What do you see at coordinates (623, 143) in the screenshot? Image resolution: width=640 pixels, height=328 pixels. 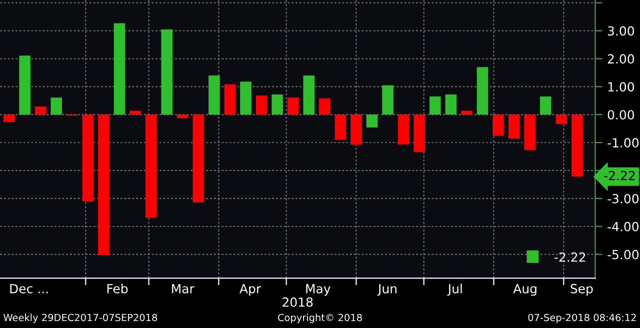 I see `y-tick-label: -1.00` at bounding box center [623, 143].